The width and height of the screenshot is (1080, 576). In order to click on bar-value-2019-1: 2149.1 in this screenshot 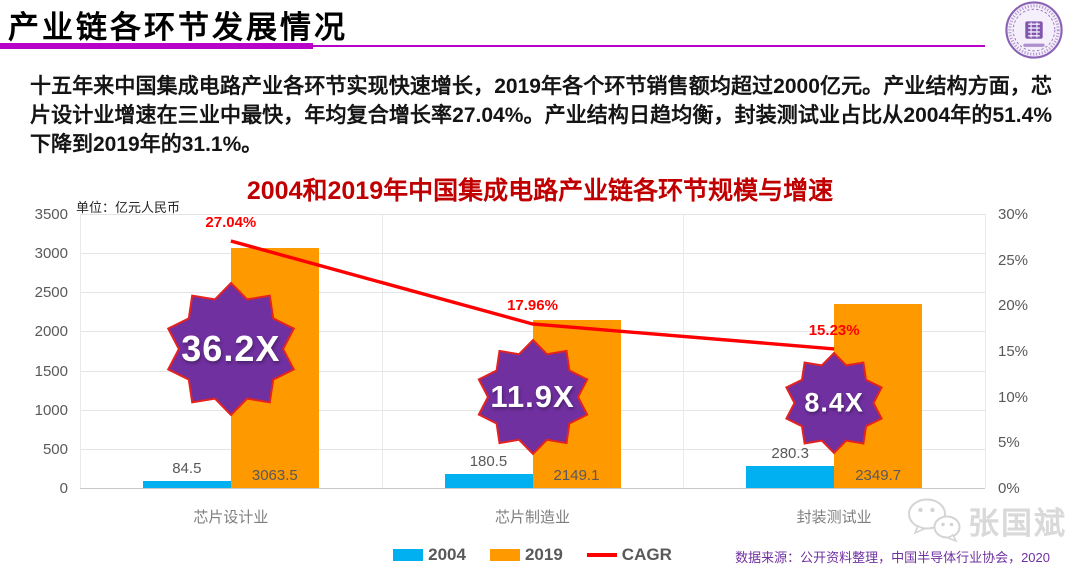, I will do `click(576, 475)`.